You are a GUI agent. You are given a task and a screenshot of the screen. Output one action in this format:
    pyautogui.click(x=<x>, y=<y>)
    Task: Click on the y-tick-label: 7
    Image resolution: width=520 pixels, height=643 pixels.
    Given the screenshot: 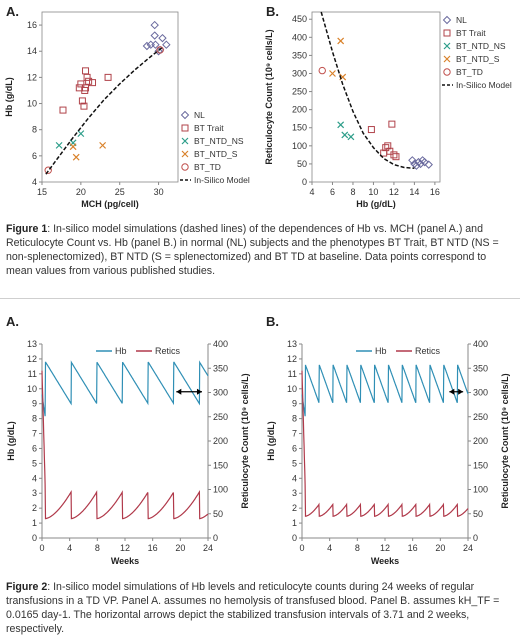 What is the action you would take?
    pyautogui.click(x=34, y=434)
    